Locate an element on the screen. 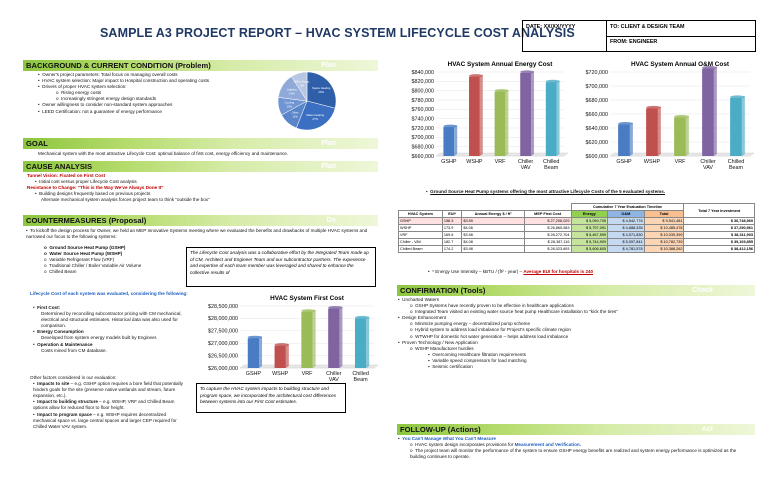 Image resolution: width=768 pixels, height=497 pixels. section-countermeasures: COUNTERMEASURES (Proposal) Do is located at coordinates (200, 220).